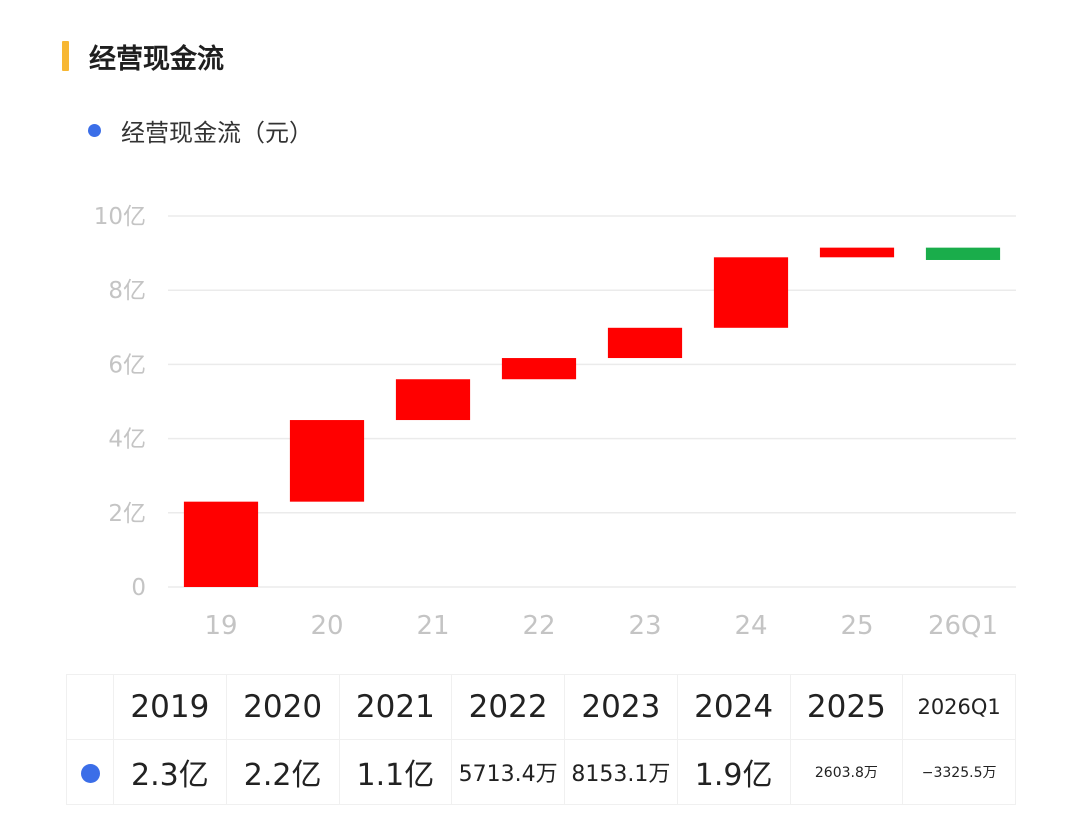 This screenshot has width=1080, height=824. Describe the element at coordinates (170, 707) in the screenshot. I see `year-cell-2019: 2019` at that location.